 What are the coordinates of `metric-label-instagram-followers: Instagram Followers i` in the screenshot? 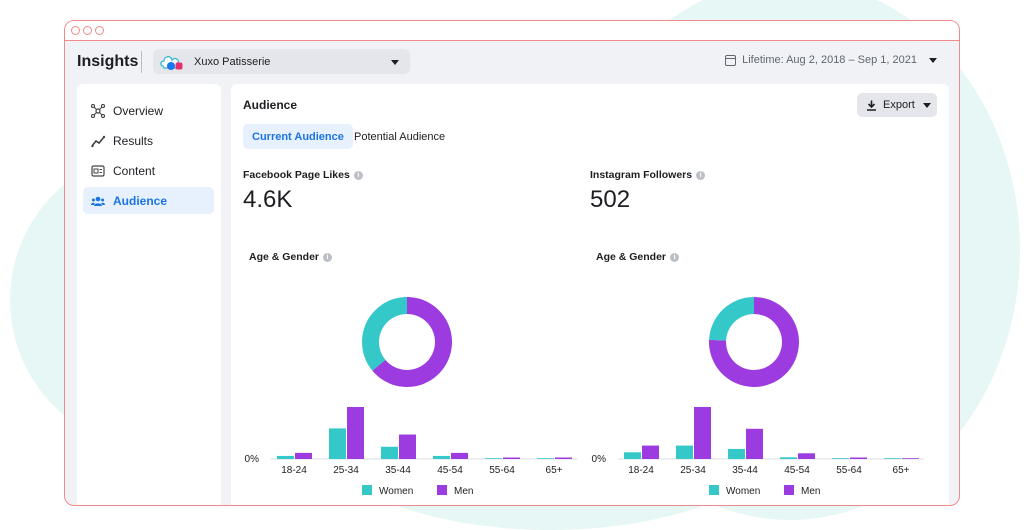 It's located at (648, 175).